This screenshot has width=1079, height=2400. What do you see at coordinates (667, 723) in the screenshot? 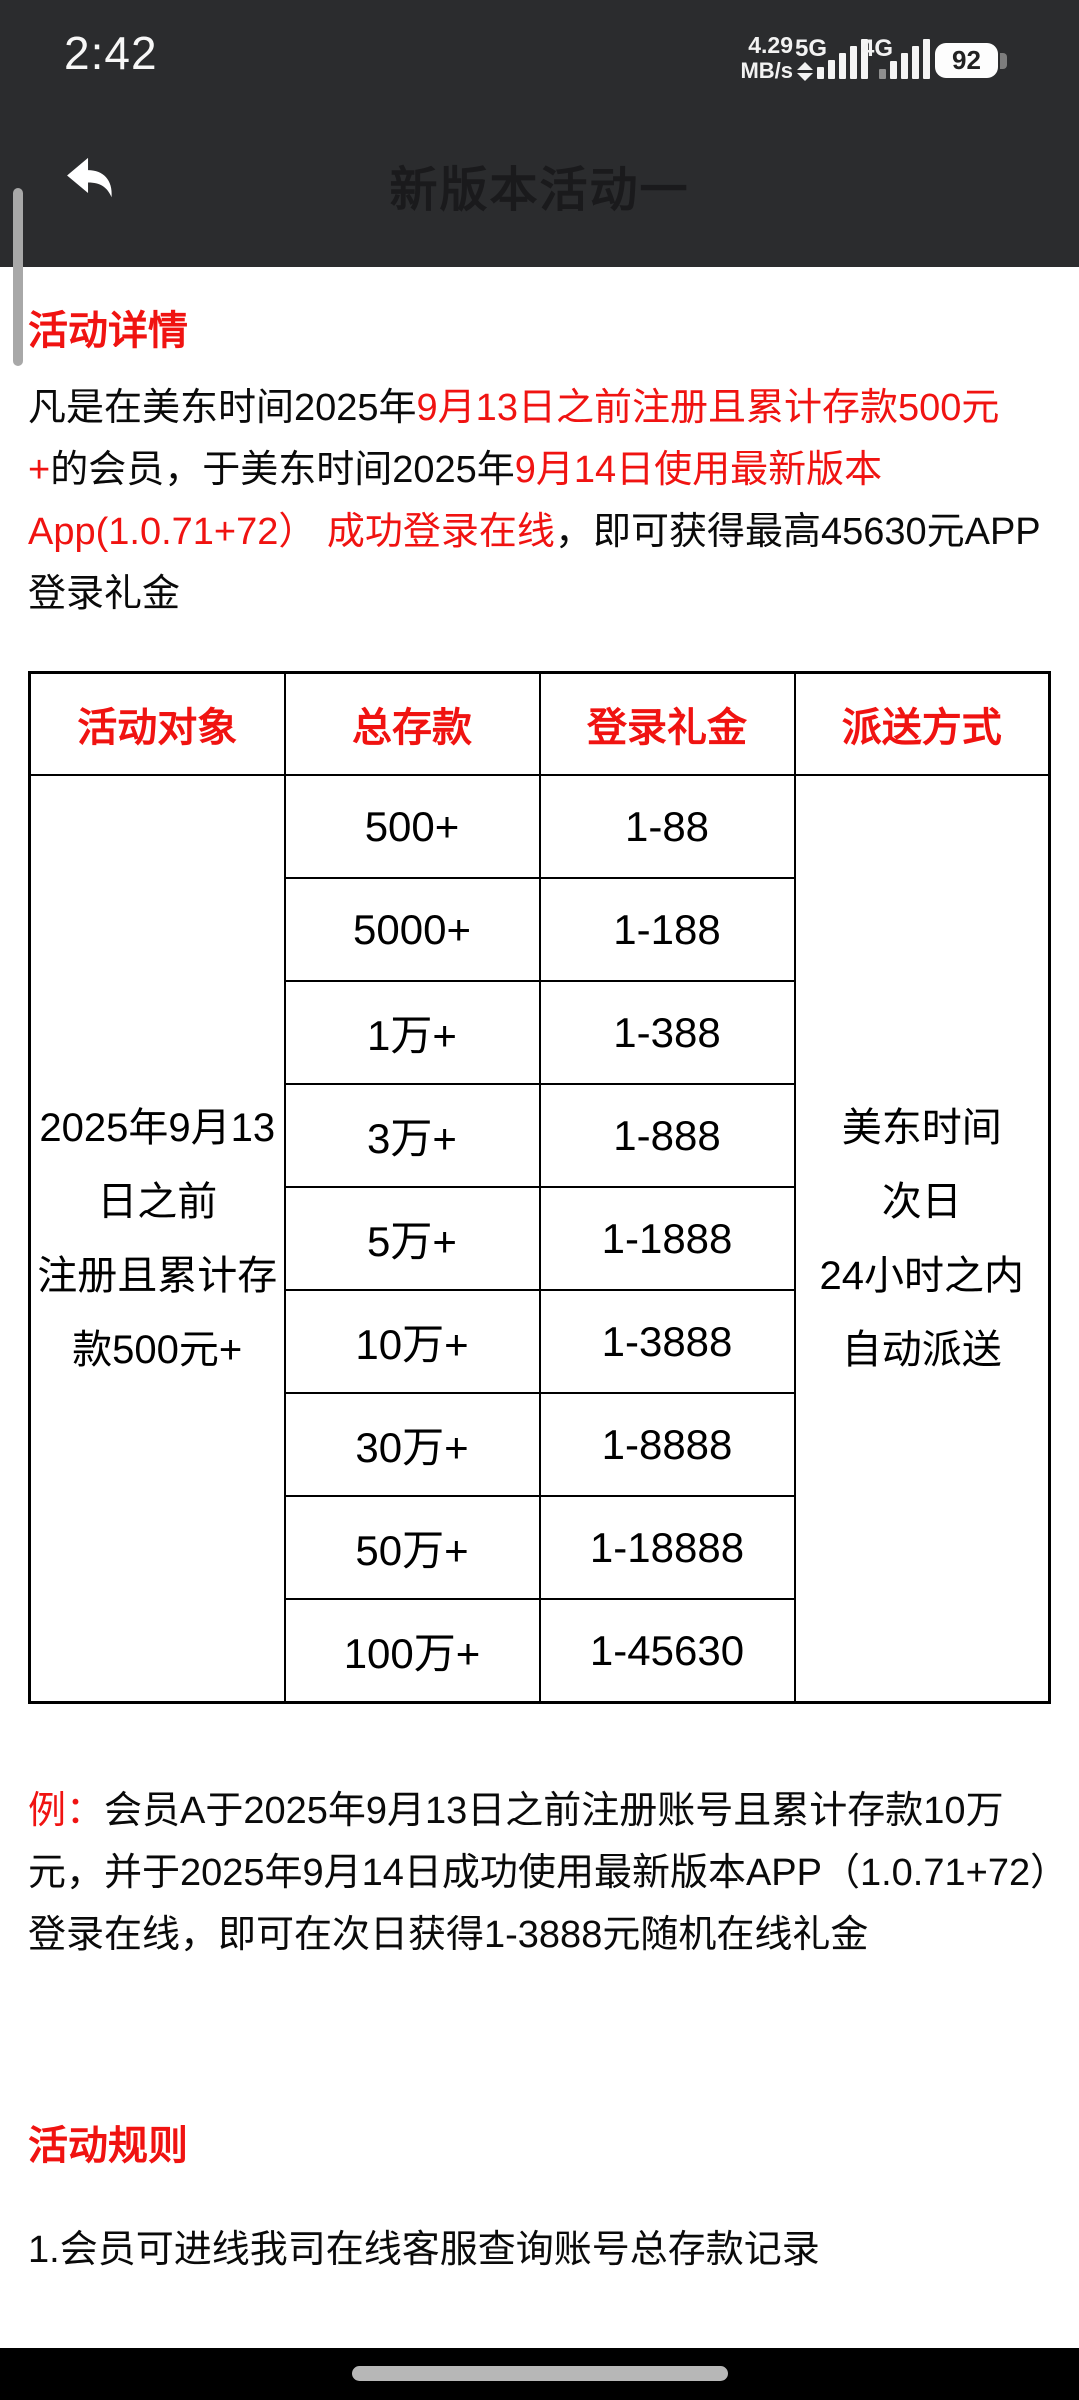
I see `col-header-bonus: 登录礼金` at bounding box center [667, 723].